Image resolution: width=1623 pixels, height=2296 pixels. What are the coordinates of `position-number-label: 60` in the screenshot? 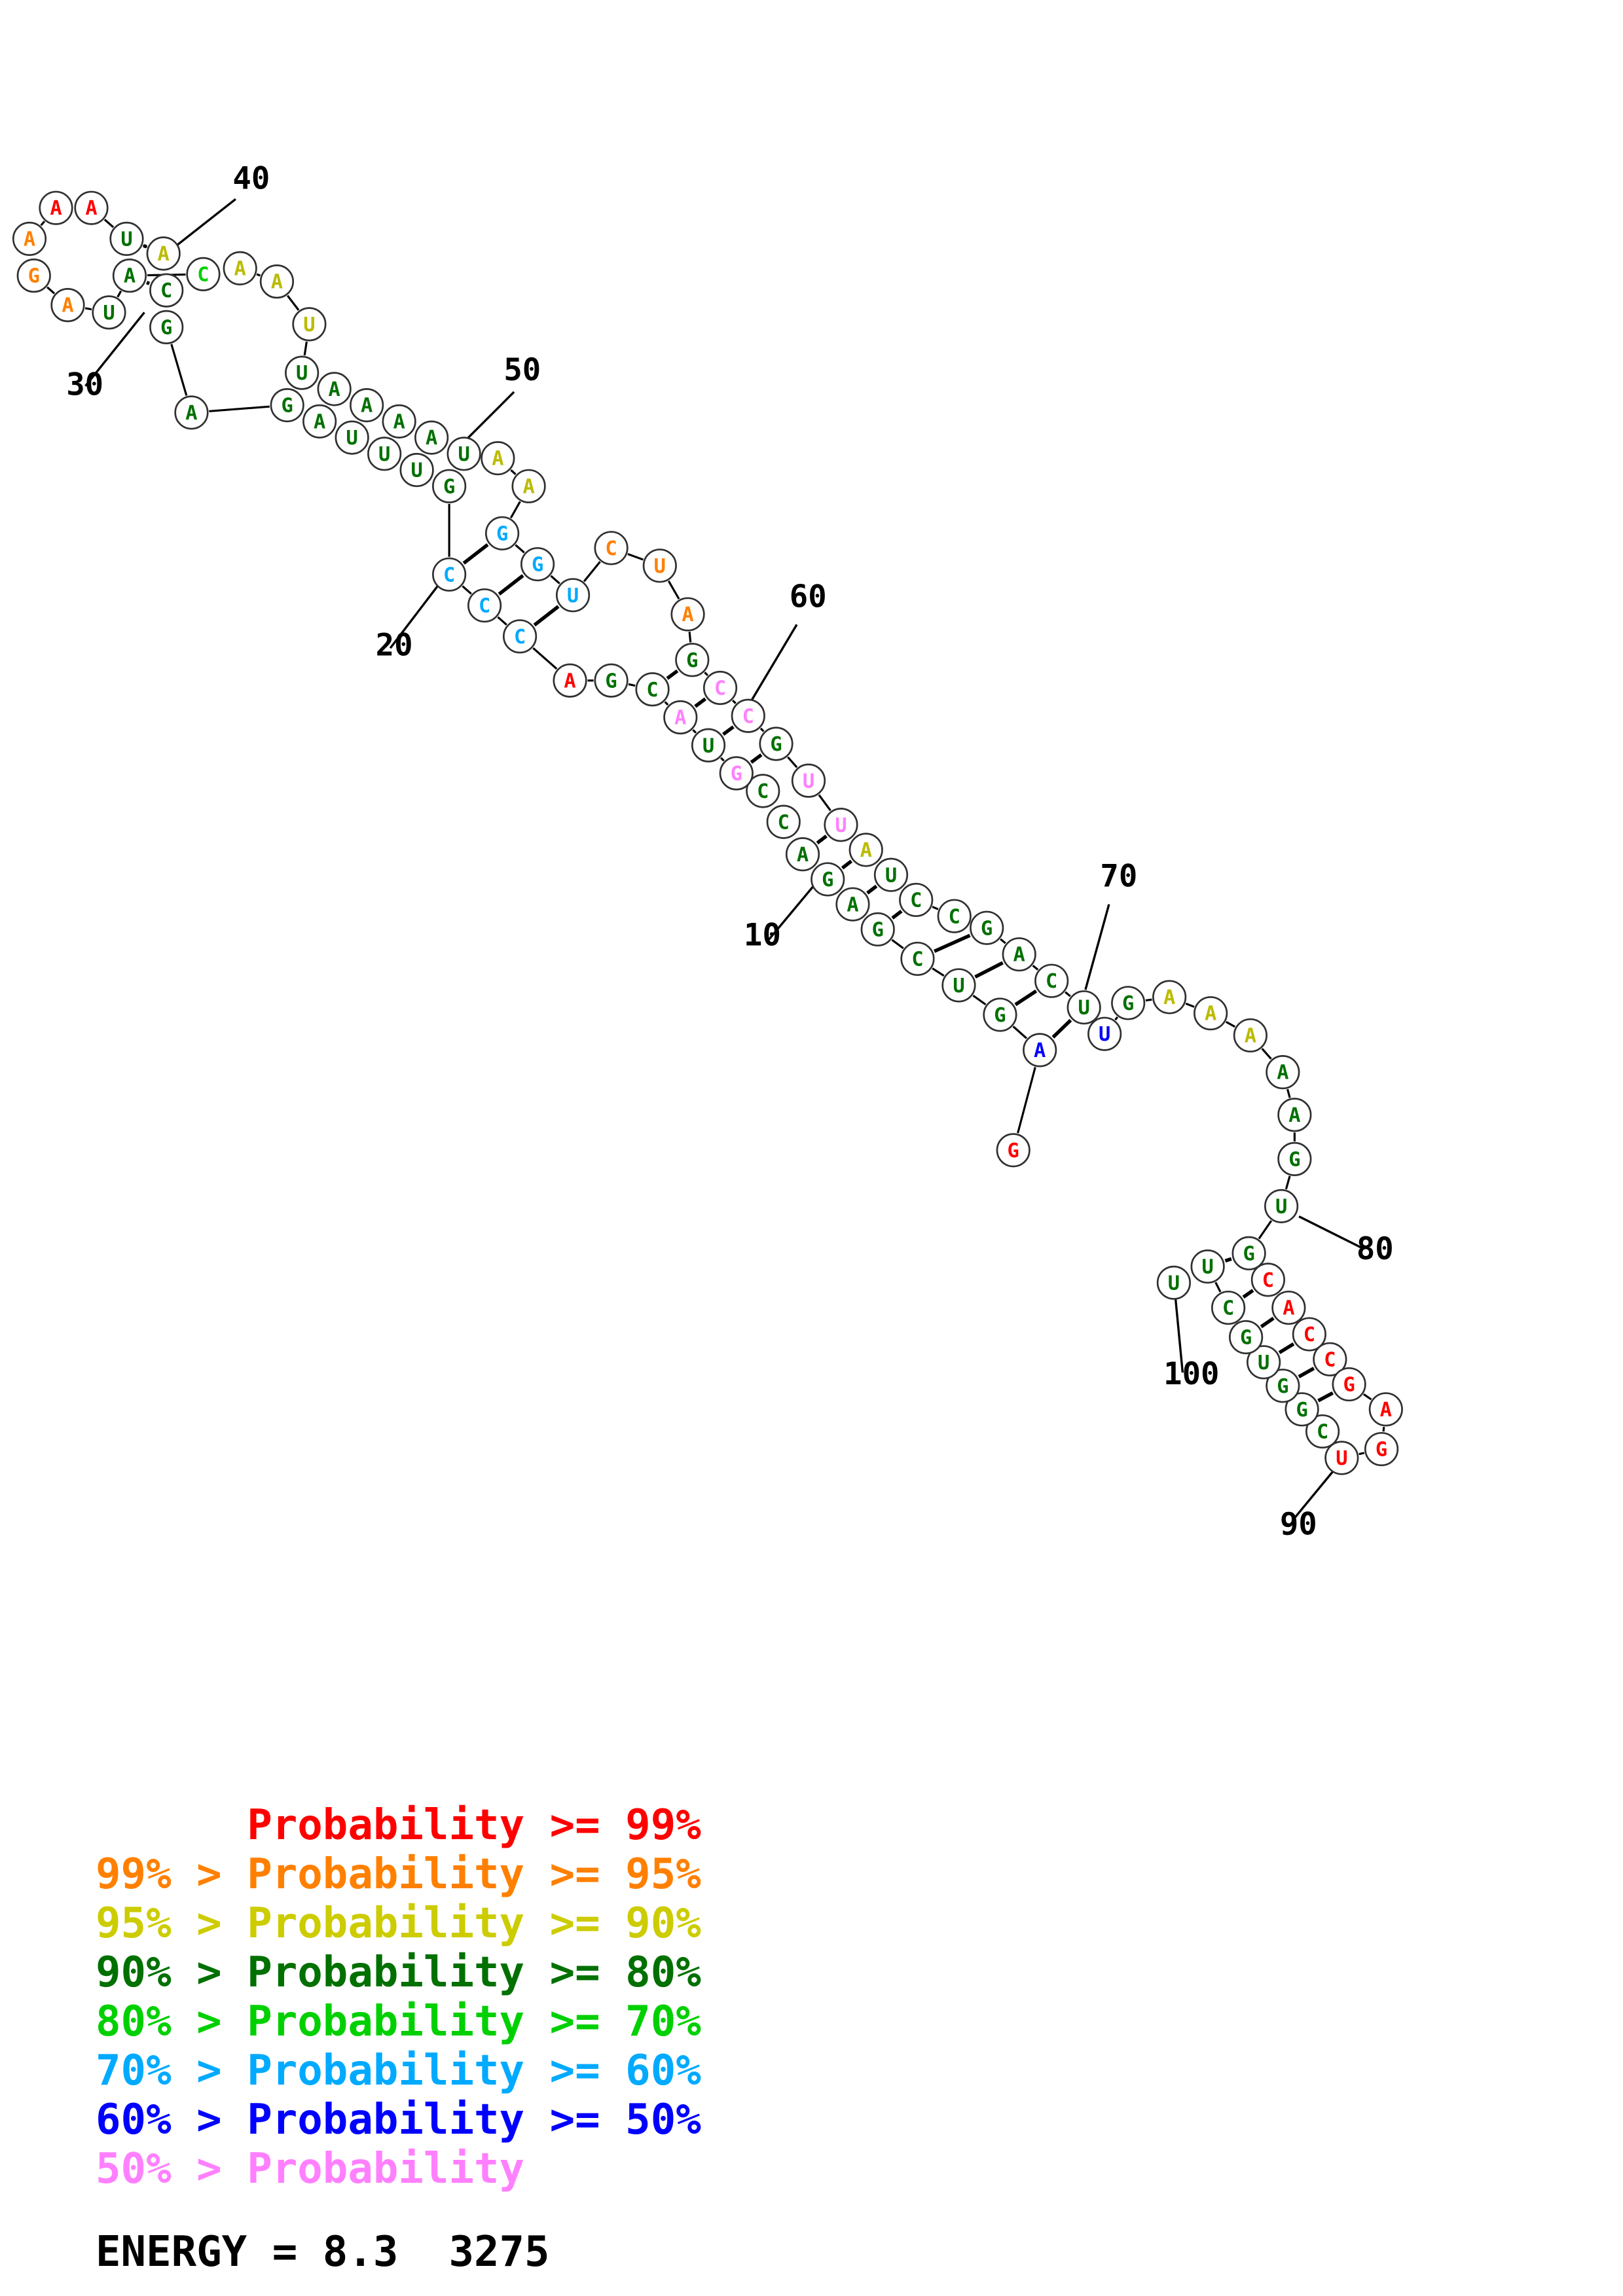 It's located at (808, 597).